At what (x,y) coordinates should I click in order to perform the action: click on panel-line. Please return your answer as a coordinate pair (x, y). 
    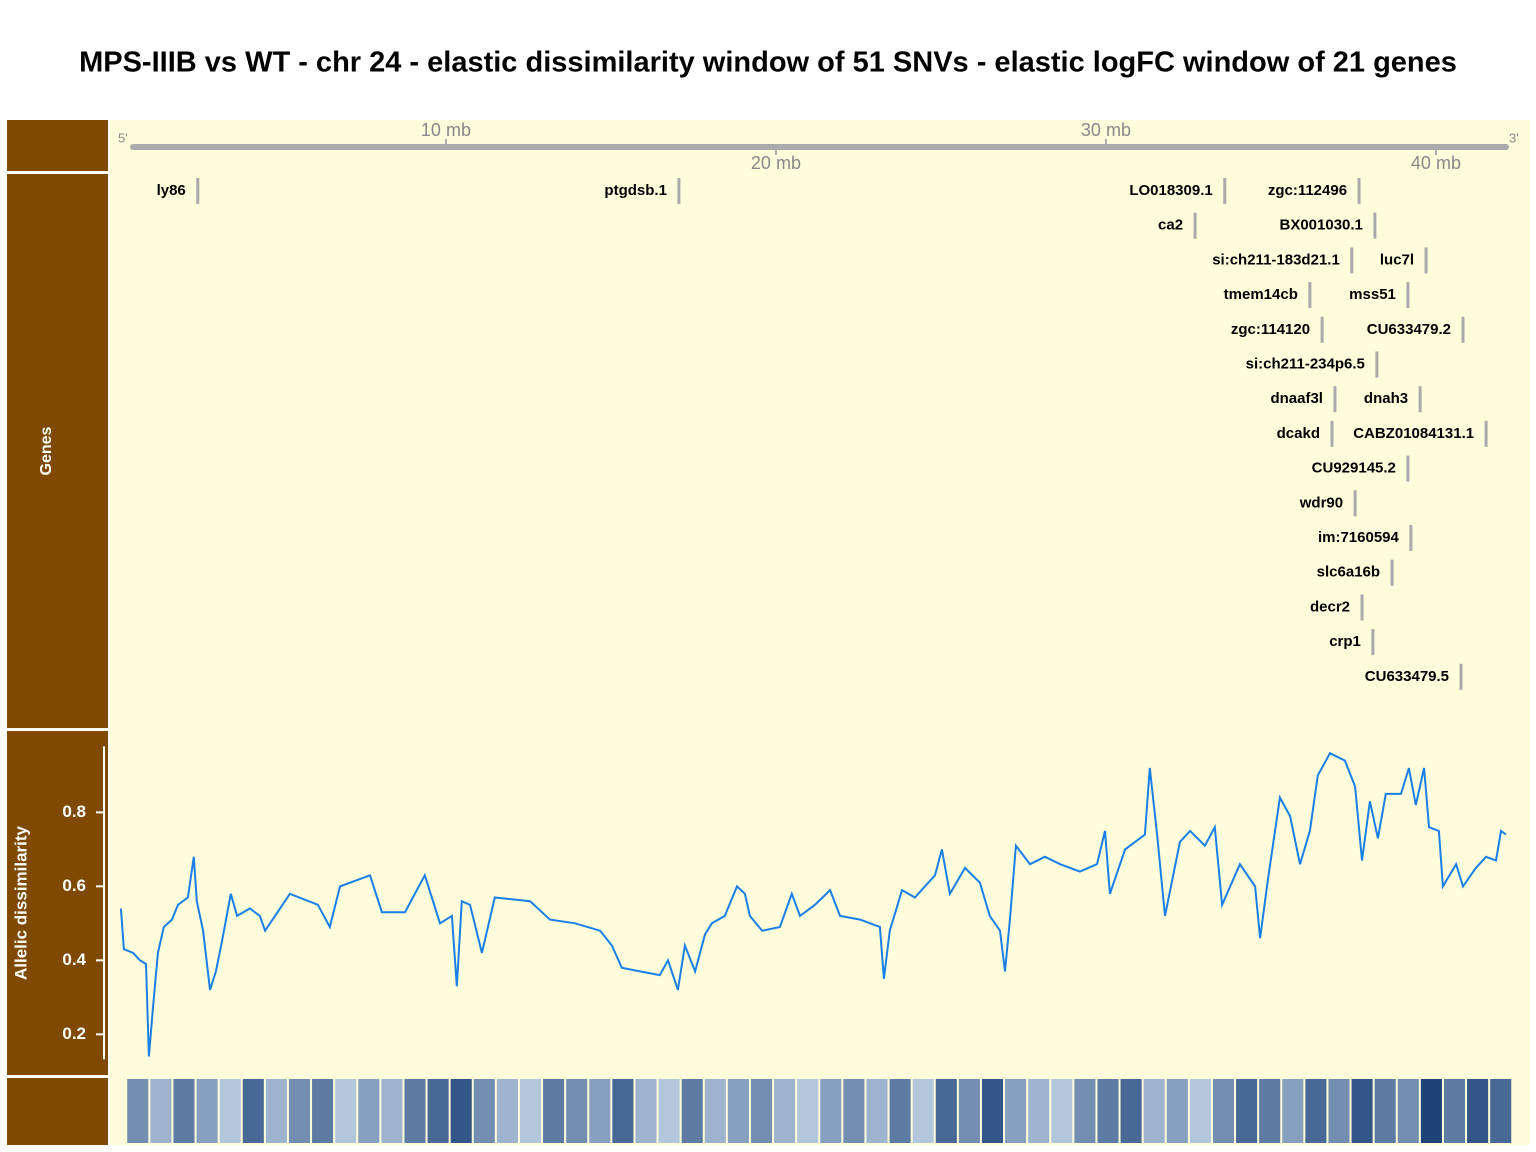
    Looking at the image, I should click on (57, 903).